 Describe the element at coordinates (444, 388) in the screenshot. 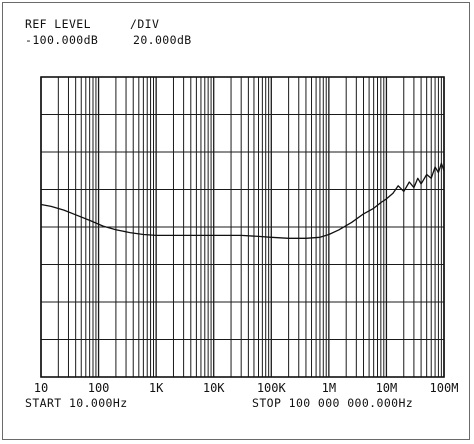

I see `x-tick-label: 100M` at that location.